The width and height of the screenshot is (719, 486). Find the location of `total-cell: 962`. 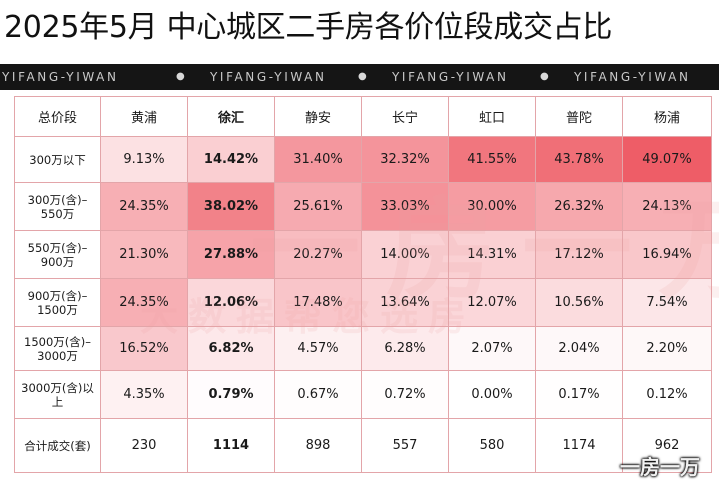

total-cell: 962 is located at coordinates (667, 445).